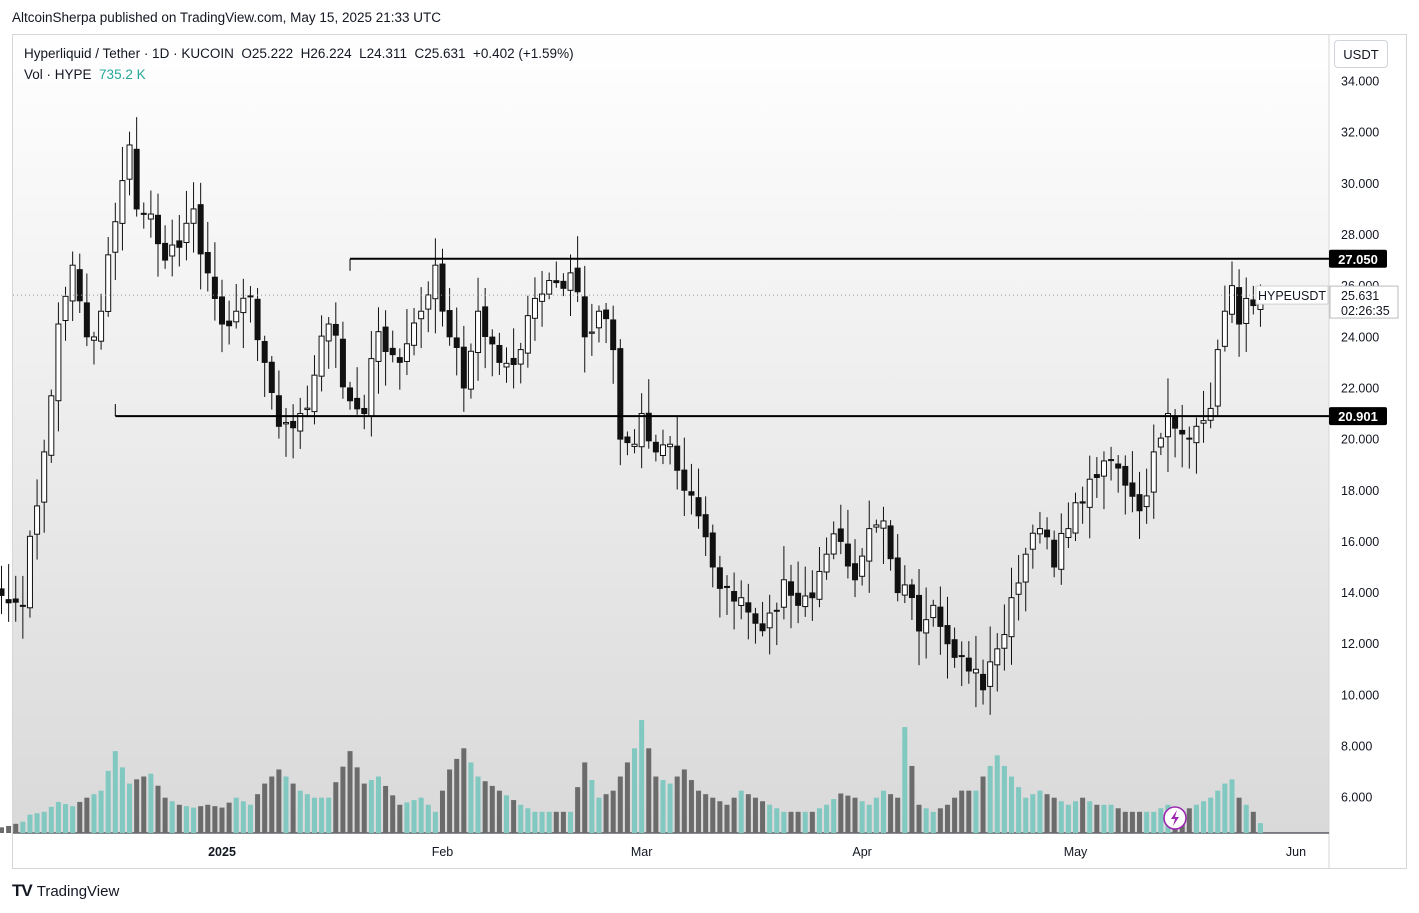  I want to click on y-tick-label: 16.000, so click(1360, 542).